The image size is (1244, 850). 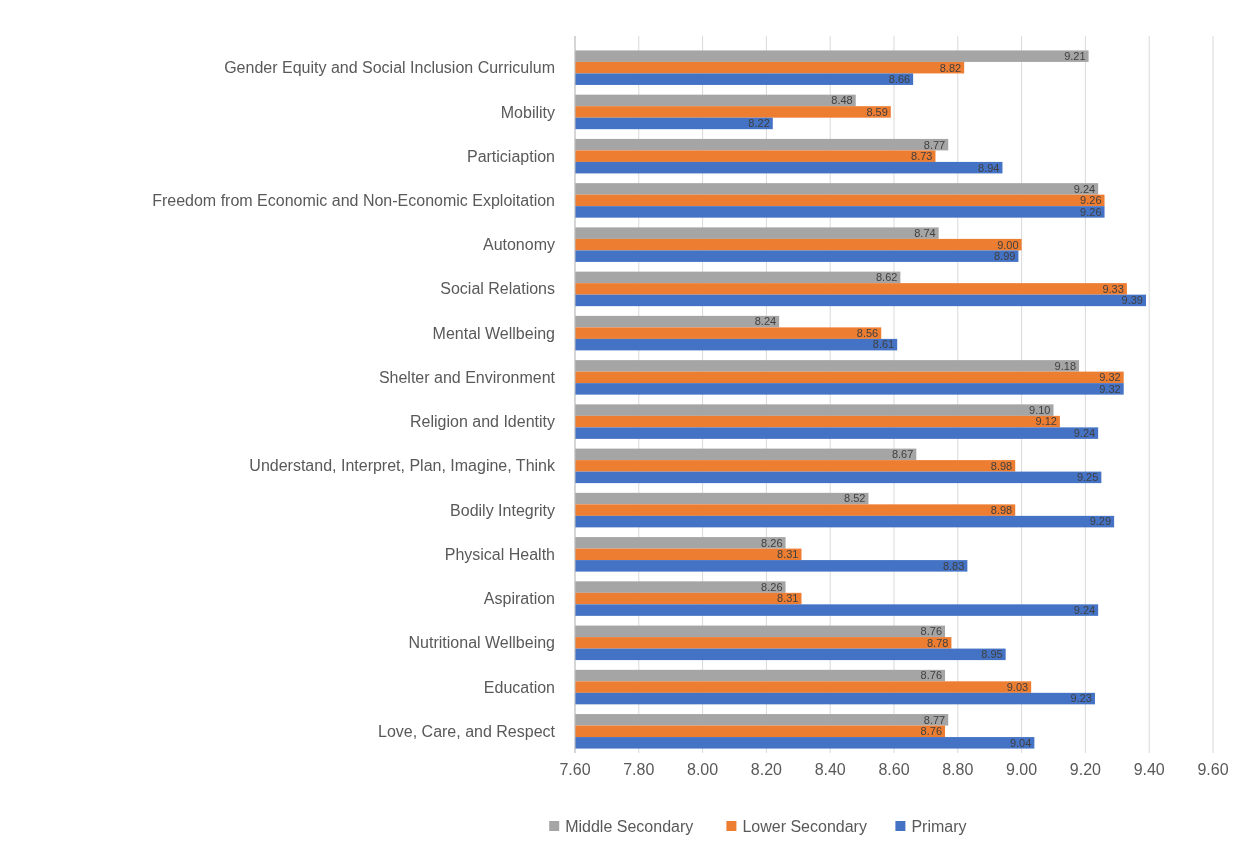 I want to click on y-tick-label: Mobility, so click(x=527, y=112).